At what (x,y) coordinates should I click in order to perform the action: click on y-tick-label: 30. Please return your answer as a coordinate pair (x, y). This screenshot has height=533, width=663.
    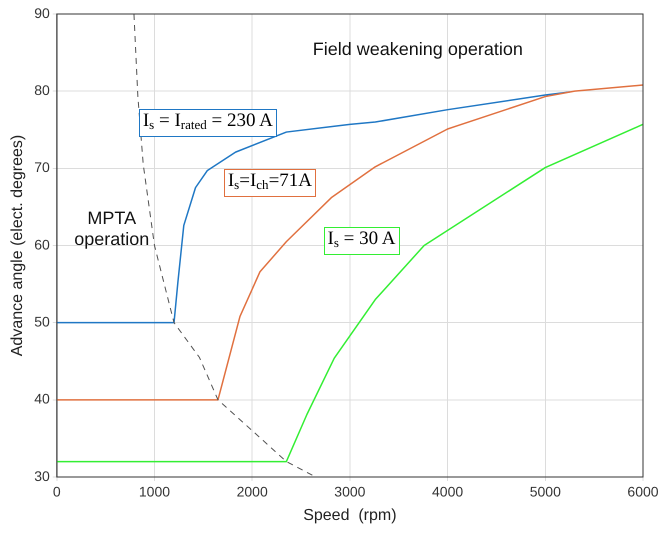
    Looking at the image, I should click on (42, 476).